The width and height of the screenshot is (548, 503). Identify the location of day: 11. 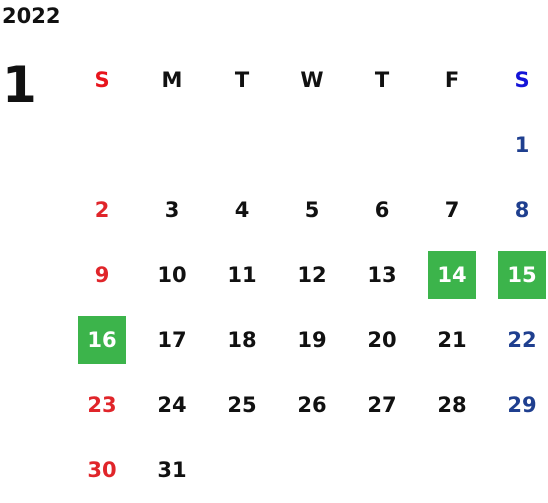
(242, 275).